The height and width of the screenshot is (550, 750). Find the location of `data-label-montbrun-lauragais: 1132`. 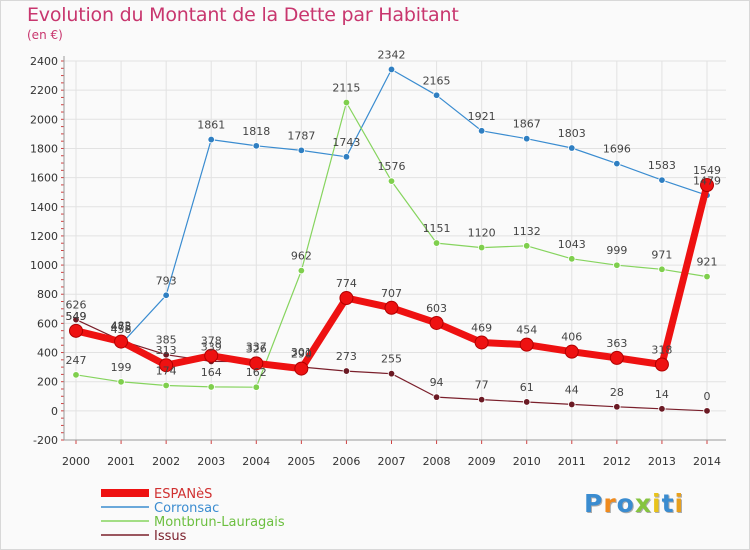

data-label-montbrun-lauragais: 1132 is located at coordinates (527, 231).